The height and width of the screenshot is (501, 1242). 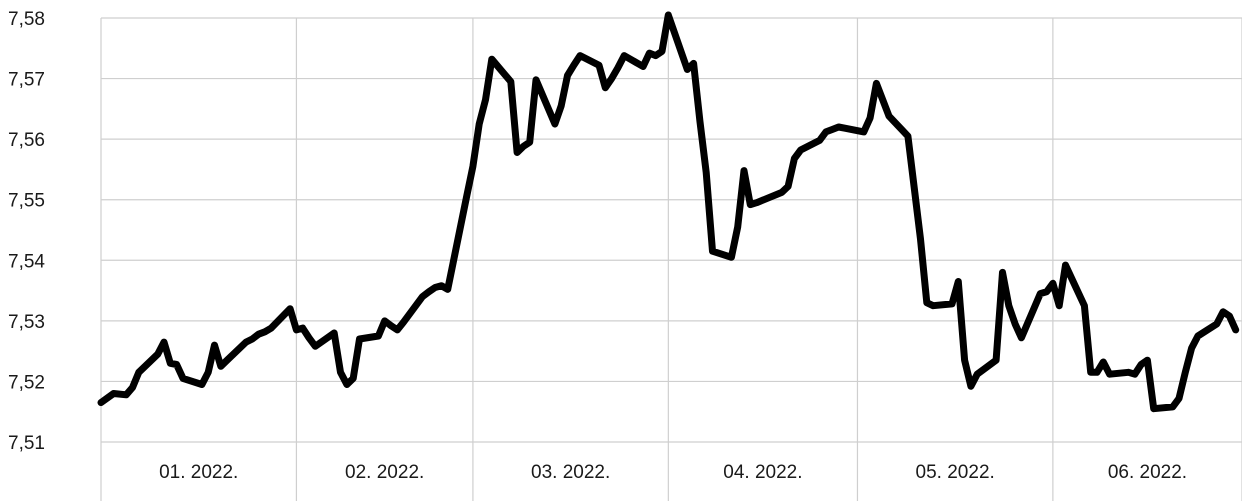 What do you see at coordinates (570, 472) in the screenshot?
I see `x-tick-label: 03. 2022.` at bounding box center [570, 472].